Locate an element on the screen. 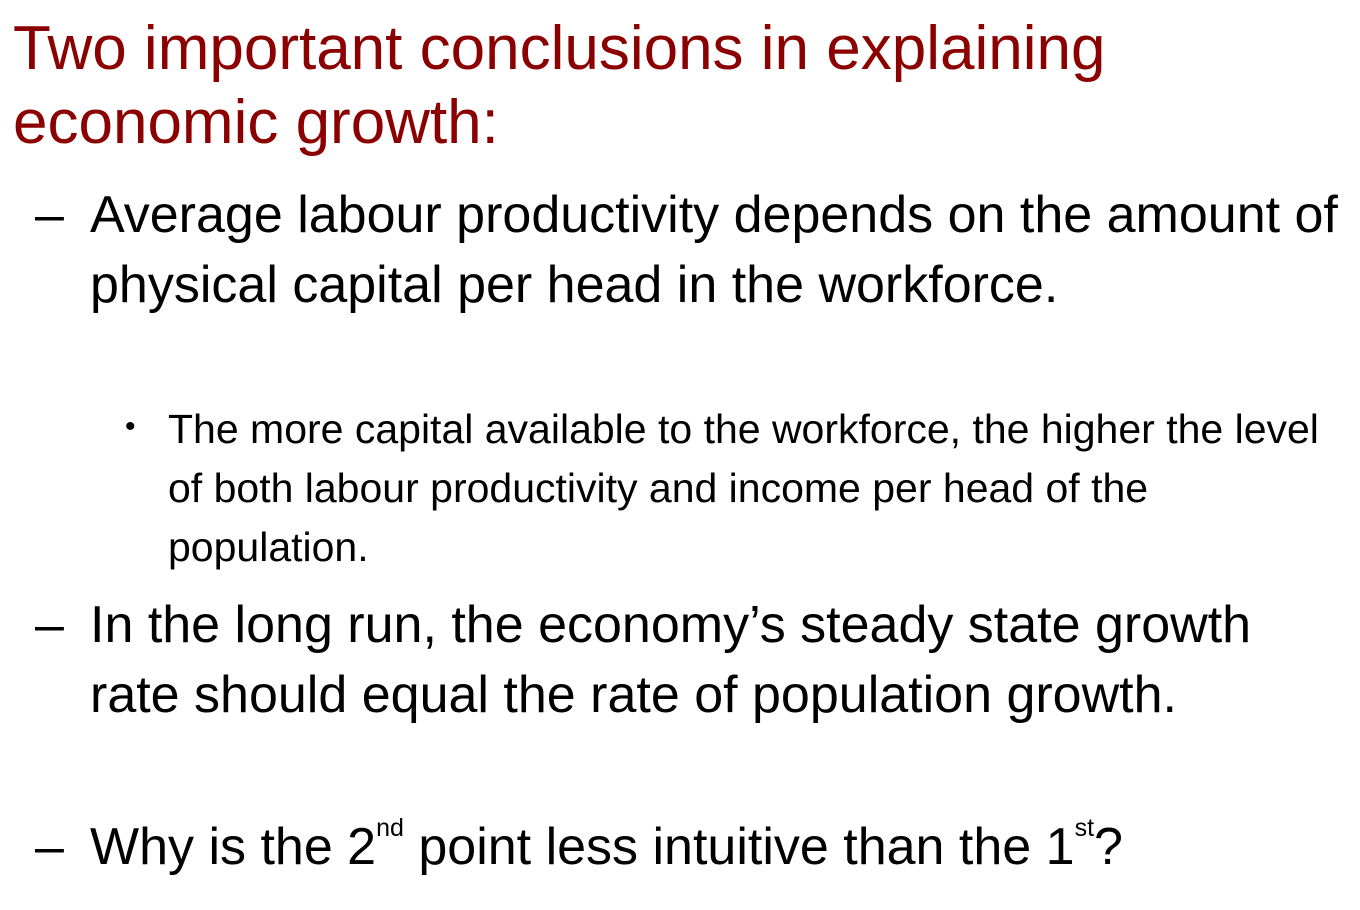 The height and width of the screenshot is (910, 1360). question-part-2: point less intuitive than the 1 is located at coordinates (739, 847).